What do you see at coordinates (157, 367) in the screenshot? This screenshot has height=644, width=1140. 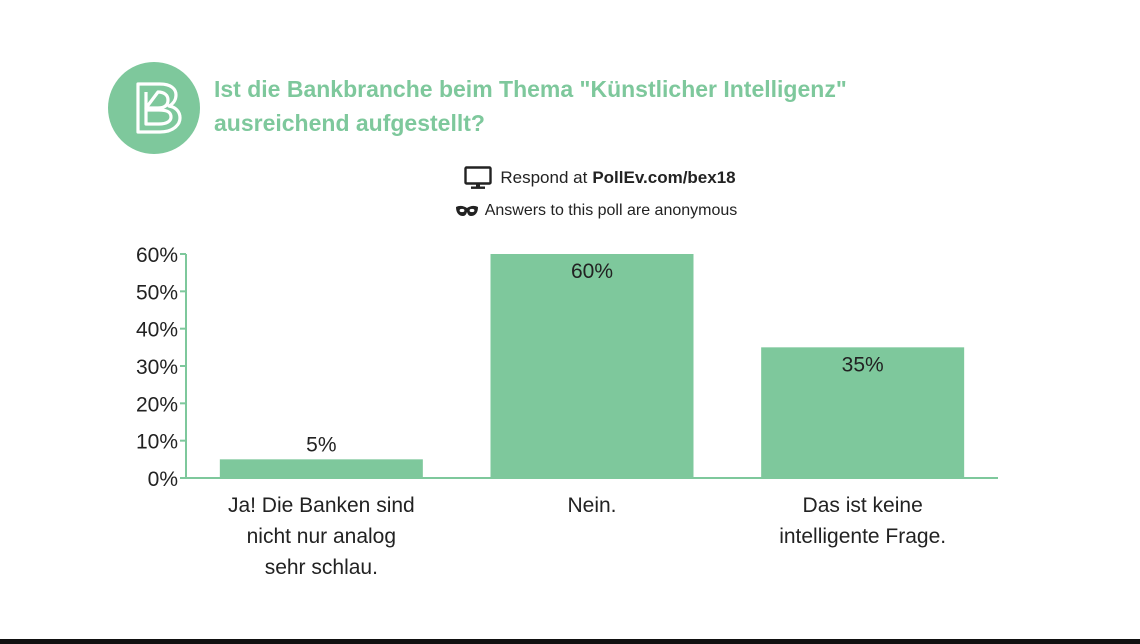 I see `y-tick-label: 30%` at bounding box center [157, 367].